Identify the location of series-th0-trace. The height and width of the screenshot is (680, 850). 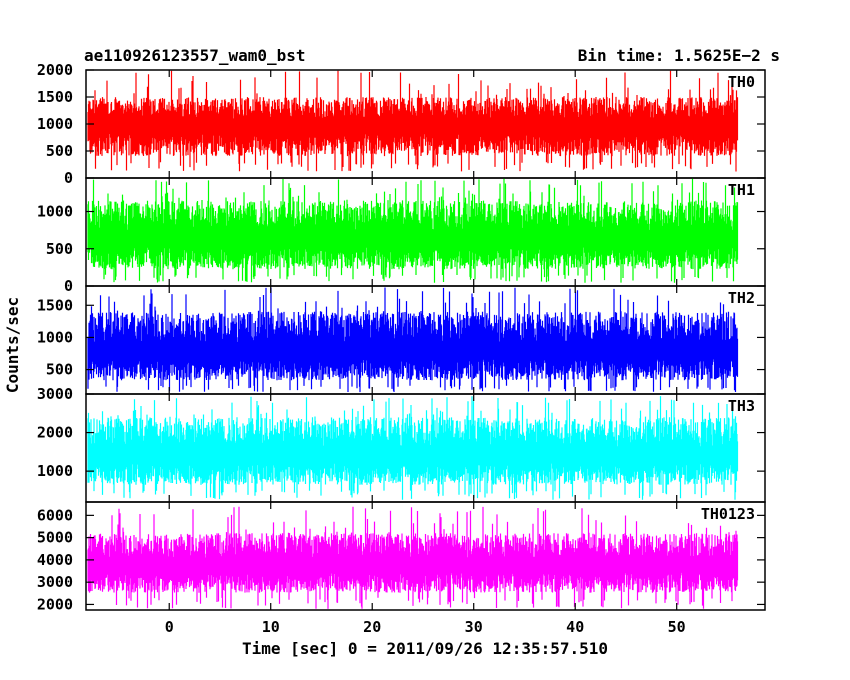
(413, 121).